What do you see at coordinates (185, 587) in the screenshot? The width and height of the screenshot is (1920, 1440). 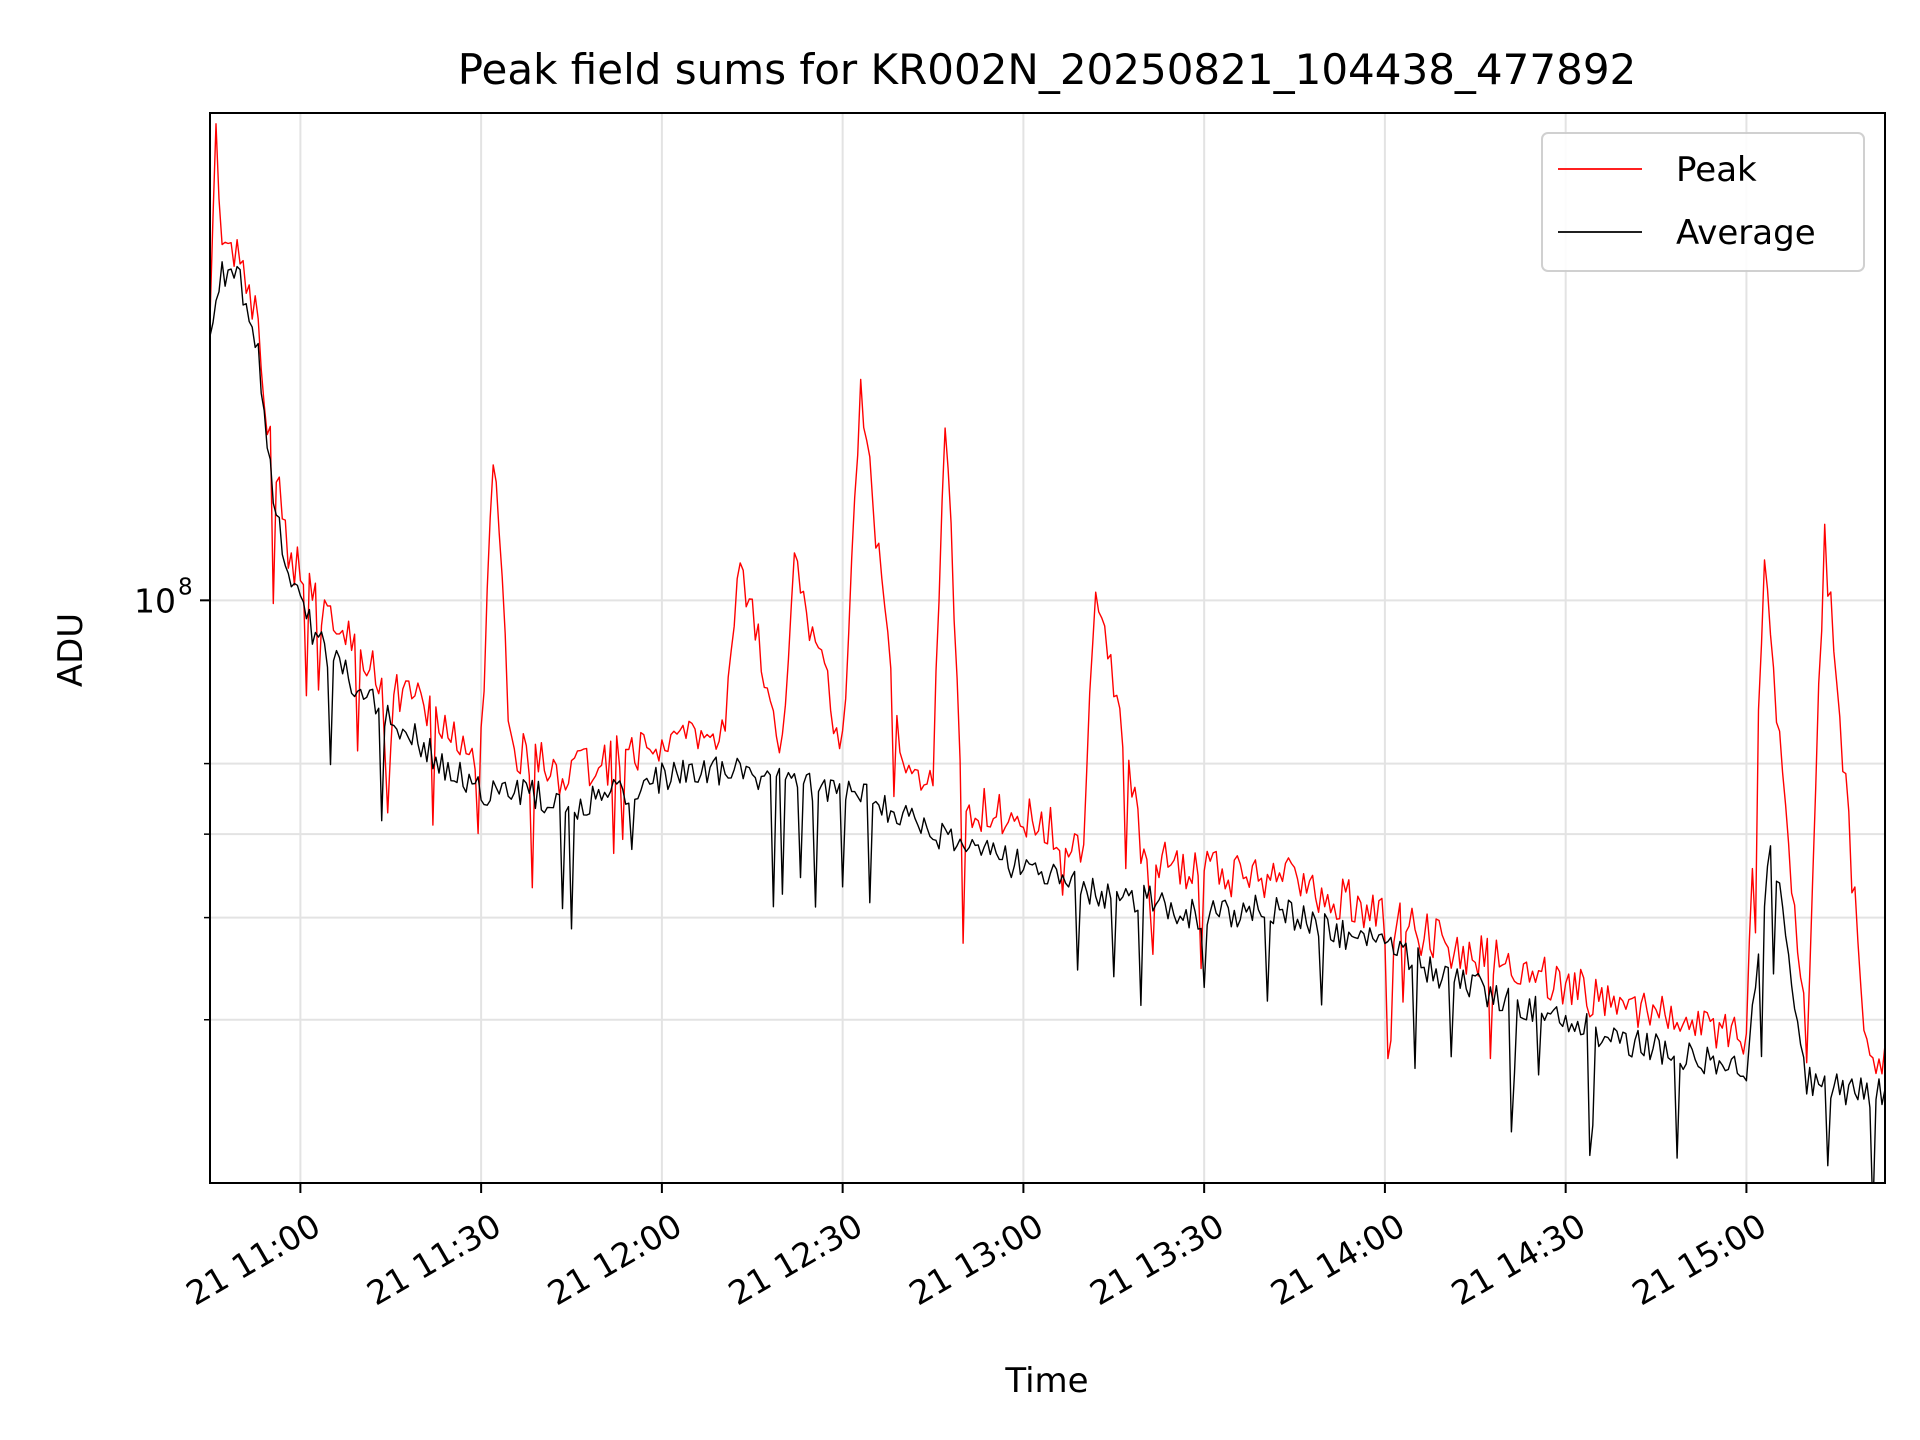 I see `y-tick-label-exponent: 8` at bounding box center [185, 587].